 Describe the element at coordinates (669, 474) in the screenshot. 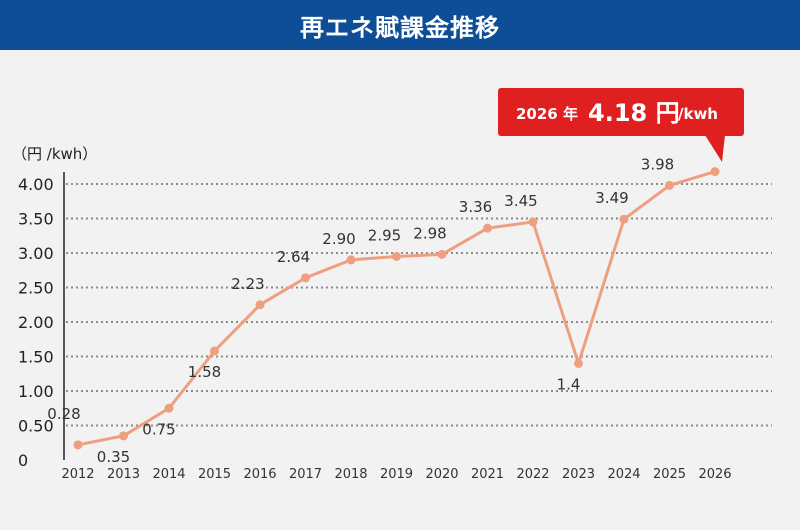

I see `x-tick-label: 2025` at that location.